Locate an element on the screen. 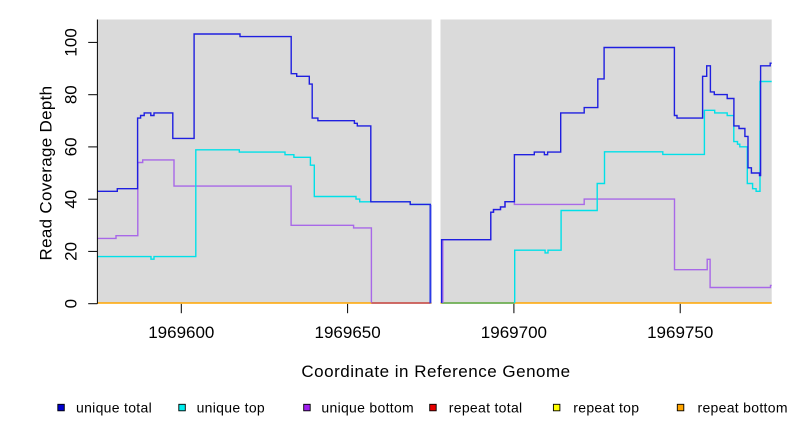  svg-text: repeat bottom is located at coordinates (743, 408).